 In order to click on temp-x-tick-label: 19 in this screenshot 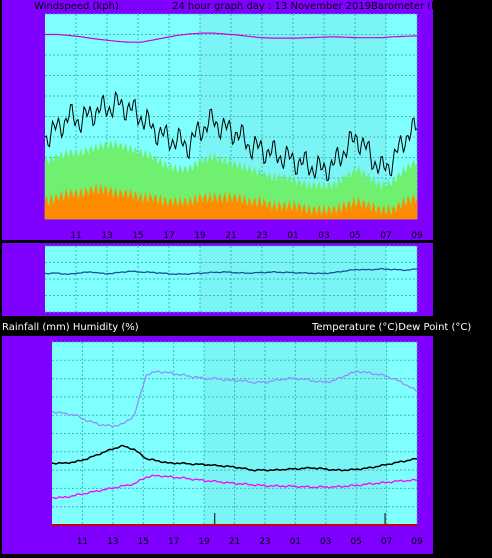, I will do `click(204, 542)`.